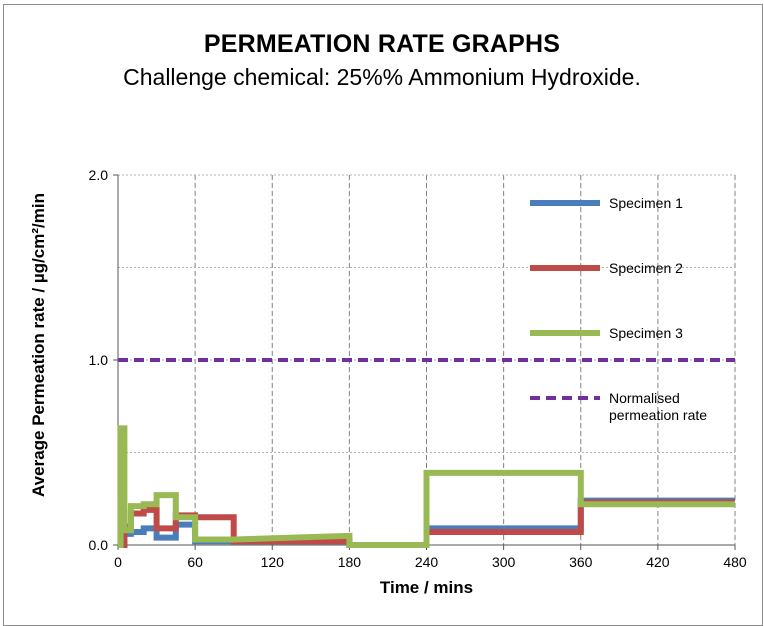 The height and width of the screenshot is (626, 764). I want to click on x-tick-label: 120, so click(273, 562).